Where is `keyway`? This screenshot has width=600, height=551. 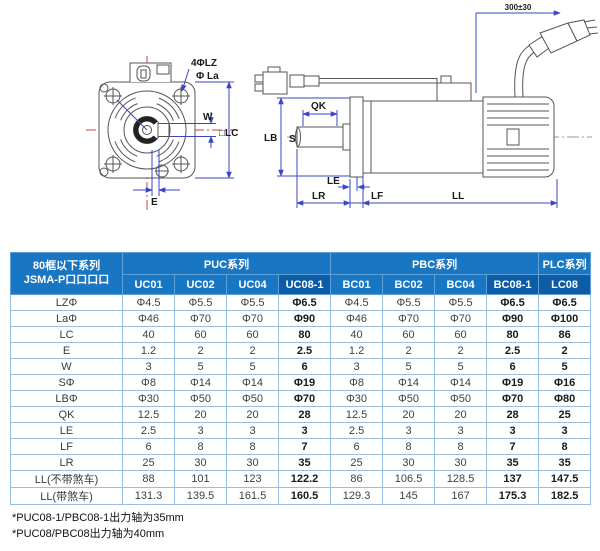 keyway is located at coordinates (163, 130).